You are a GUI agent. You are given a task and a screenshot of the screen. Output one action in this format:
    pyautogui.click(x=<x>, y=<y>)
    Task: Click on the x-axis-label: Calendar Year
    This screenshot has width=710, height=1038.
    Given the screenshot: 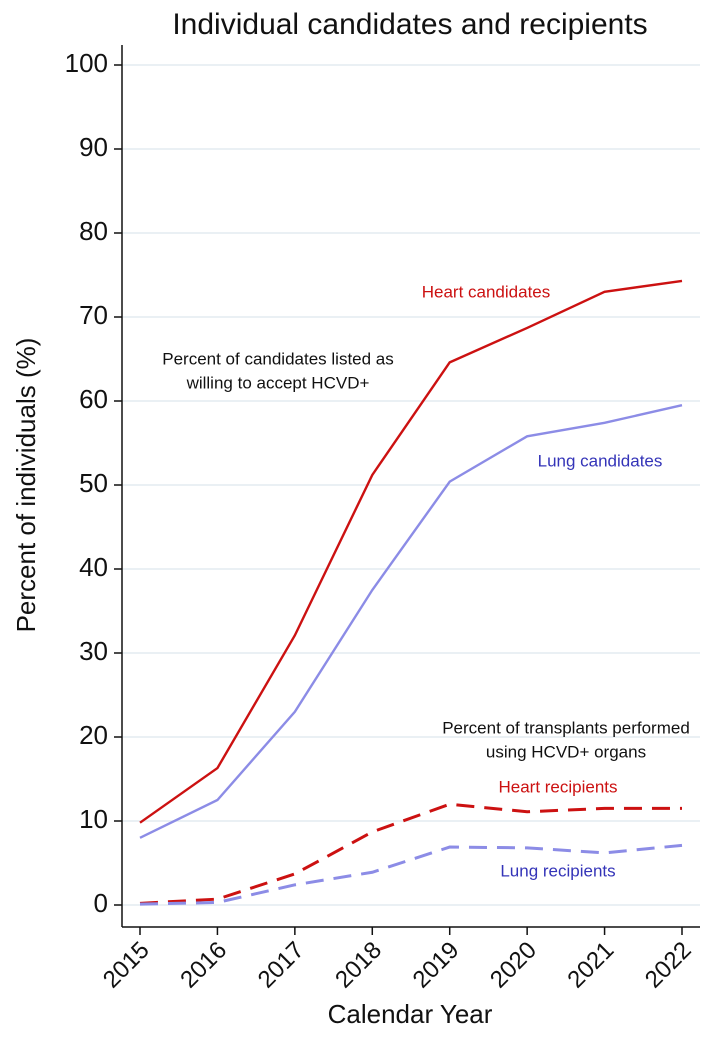 What is the action you would take?
    pyautogui.click(x=410, y=1014)
    